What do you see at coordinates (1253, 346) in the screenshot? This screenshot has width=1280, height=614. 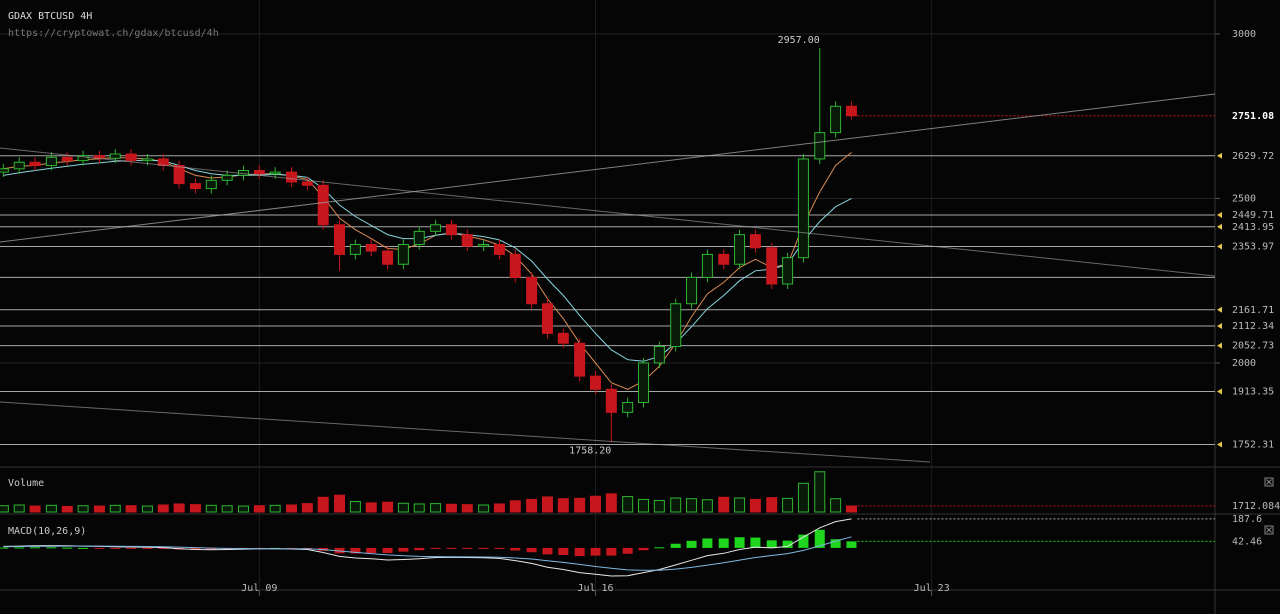 I see `level-label: 2052.73` at bounding box center [1253, 346].